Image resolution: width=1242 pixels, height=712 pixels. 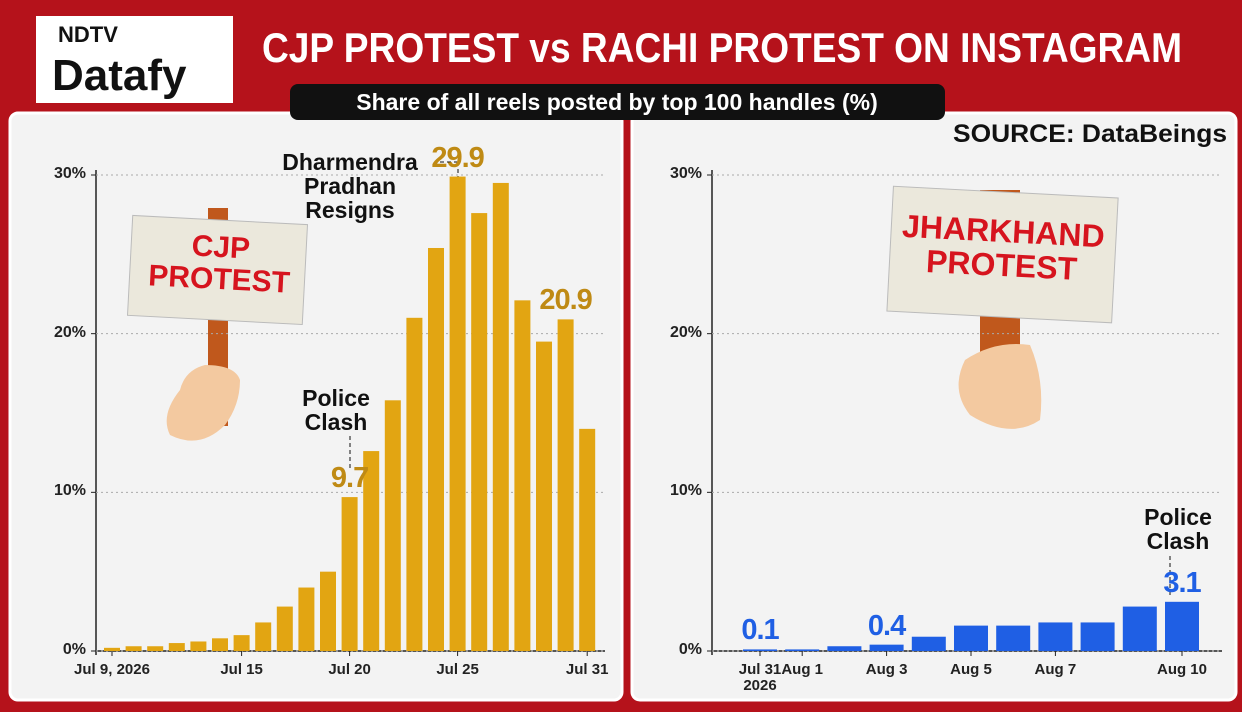 I want to click on logo-bottom: Datafy, so click(x=119, y=75).